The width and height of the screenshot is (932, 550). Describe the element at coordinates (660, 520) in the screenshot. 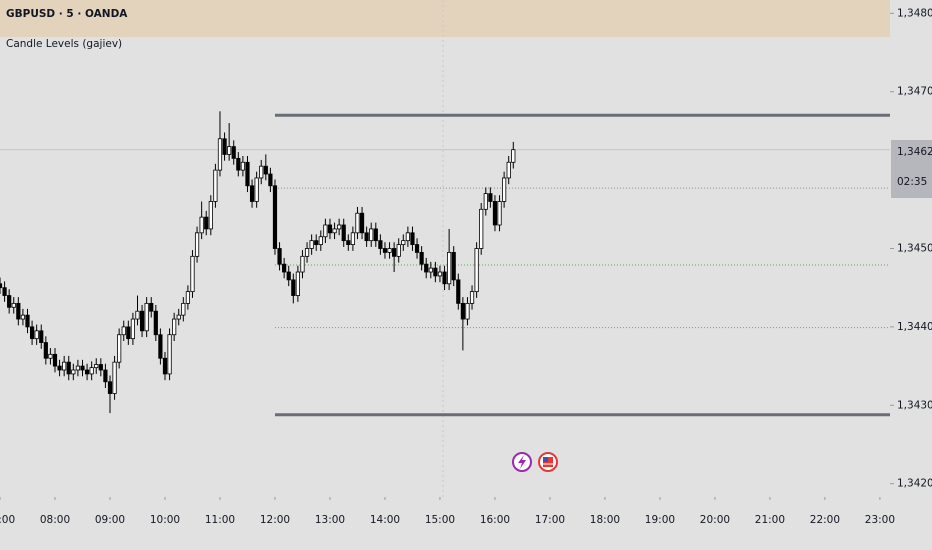

I see `x-tick-label: 19:00` at that location.